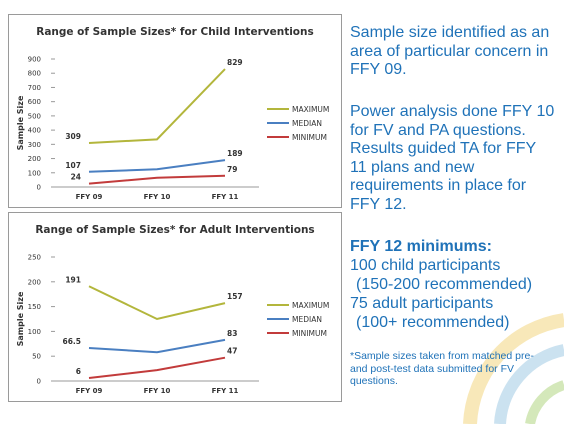 The height and width of the screenshot is (424, 564). I want to click on y-tick-label: 500, so click(34, 116).